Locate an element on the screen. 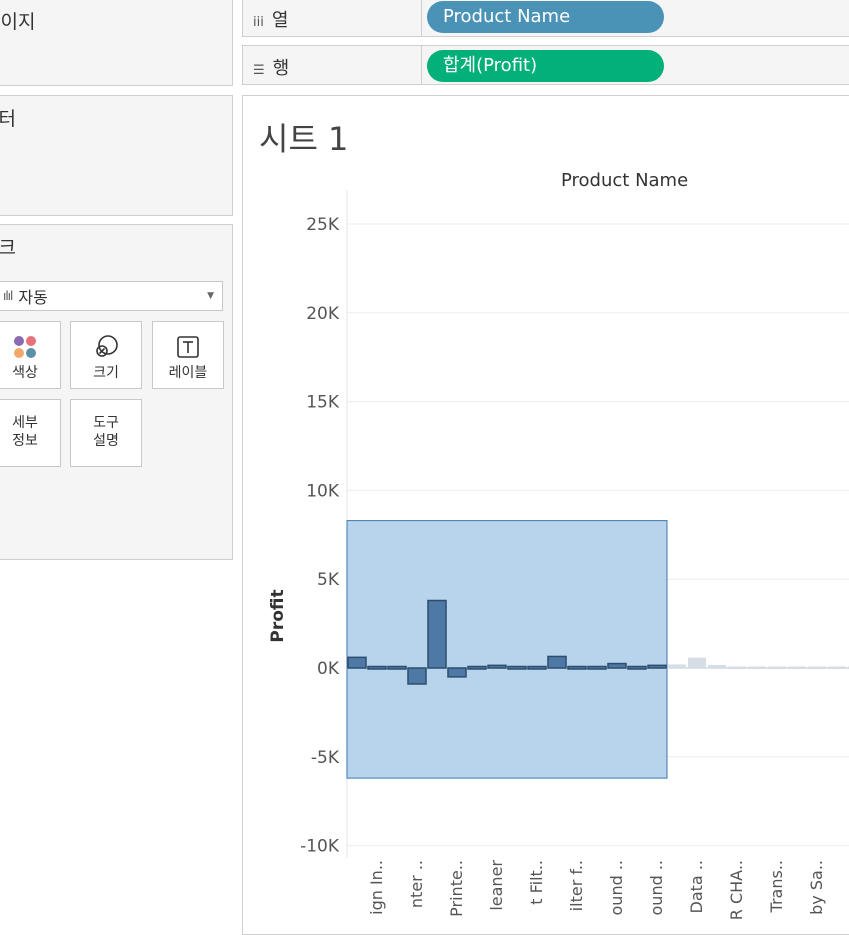 The width and height of the screenshot is (849, 935). x-tick-label: by Sa.. is located at coordinates (816, 887).